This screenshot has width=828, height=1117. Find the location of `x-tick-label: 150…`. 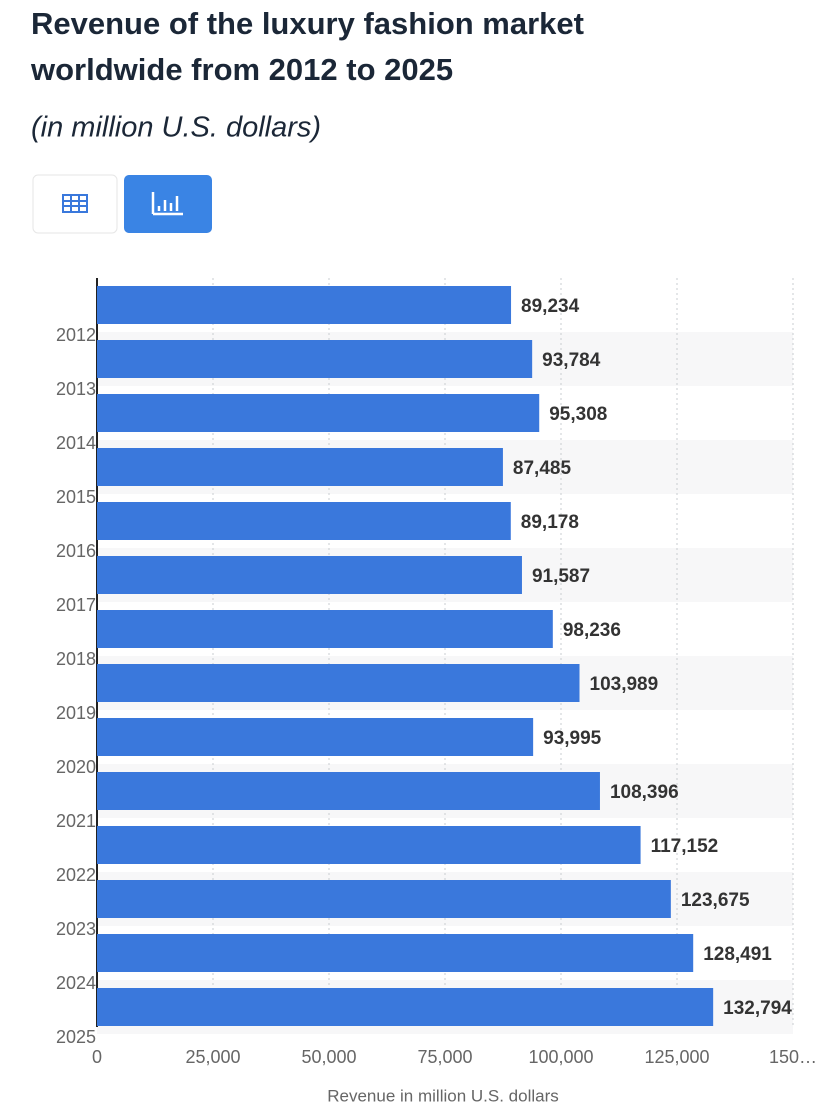

x-tick-label: 150… is located at coordinates (793, 1057).